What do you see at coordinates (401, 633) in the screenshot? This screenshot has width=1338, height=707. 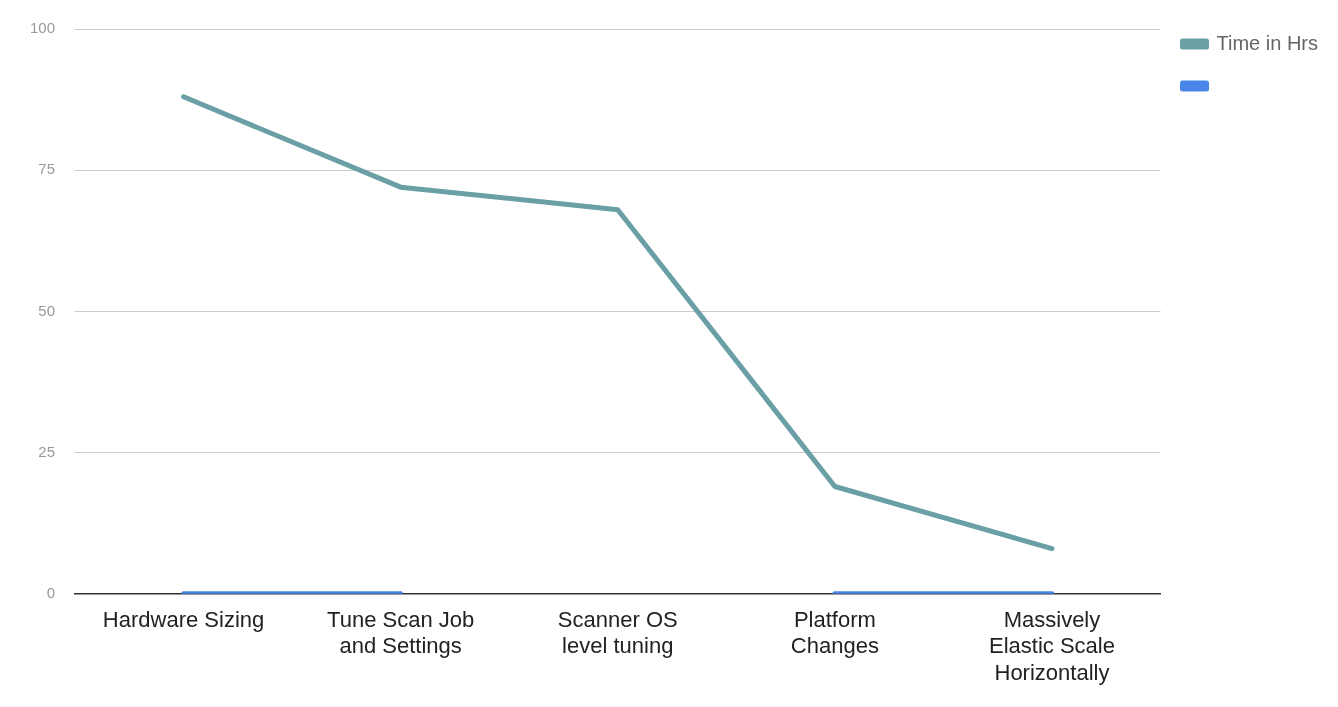 I see `x-tick-label: Tune Scan Job and Settings` at bounding box center [401, 633].